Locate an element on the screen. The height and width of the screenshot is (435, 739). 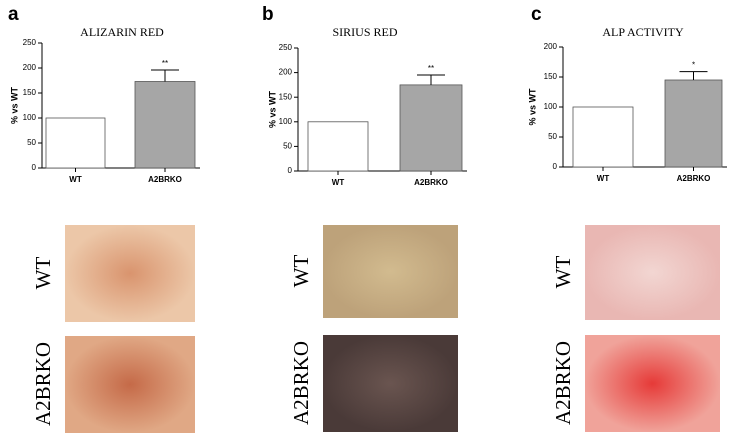
panel-label: a is located at coordinates (13, 14).